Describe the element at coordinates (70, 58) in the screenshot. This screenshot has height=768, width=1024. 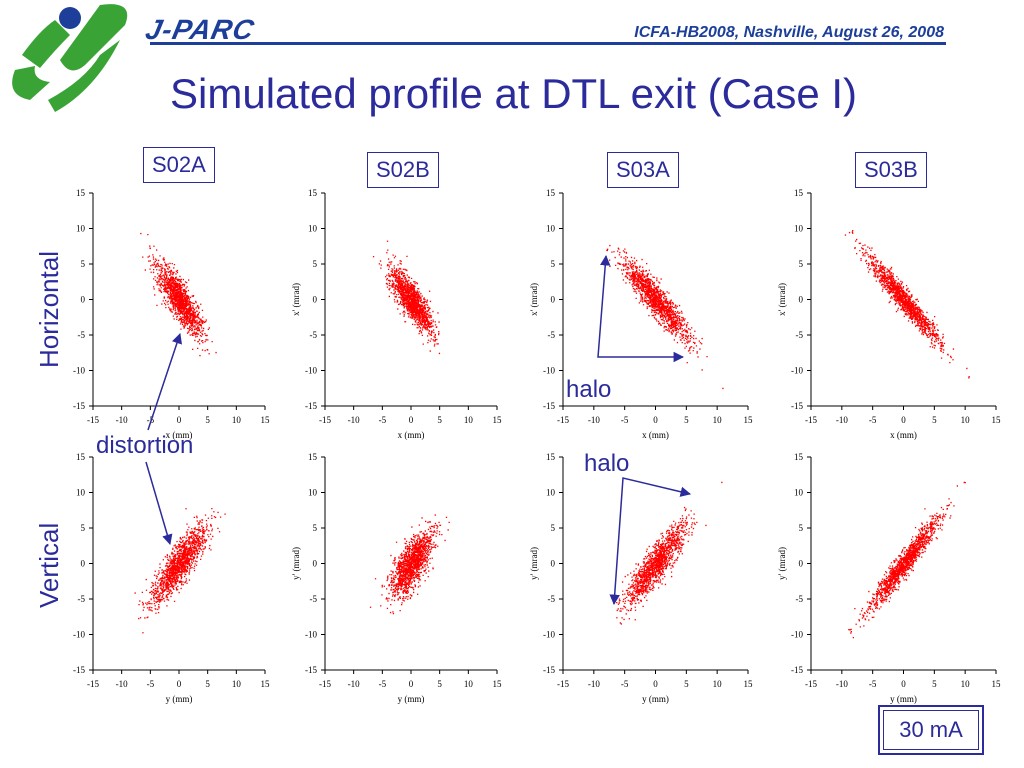
I see `jparc-logo` at that location.